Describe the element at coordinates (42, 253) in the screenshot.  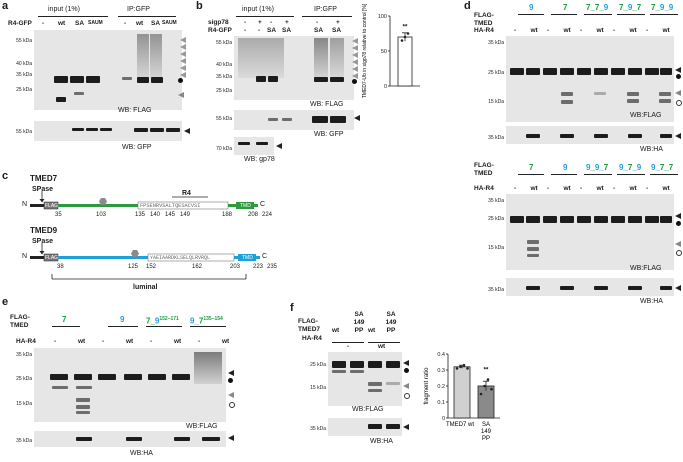
I see `spase-arrowhead` at that location.